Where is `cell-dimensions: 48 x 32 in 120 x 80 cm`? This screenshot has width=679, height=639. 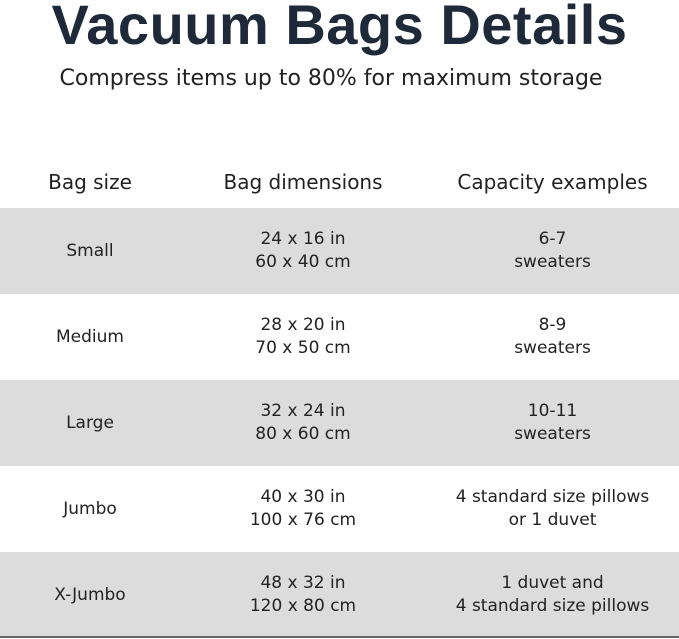 cell-dimensions: 48 x 32 in 120 x 80 cm is located at coordinates (303, 595).